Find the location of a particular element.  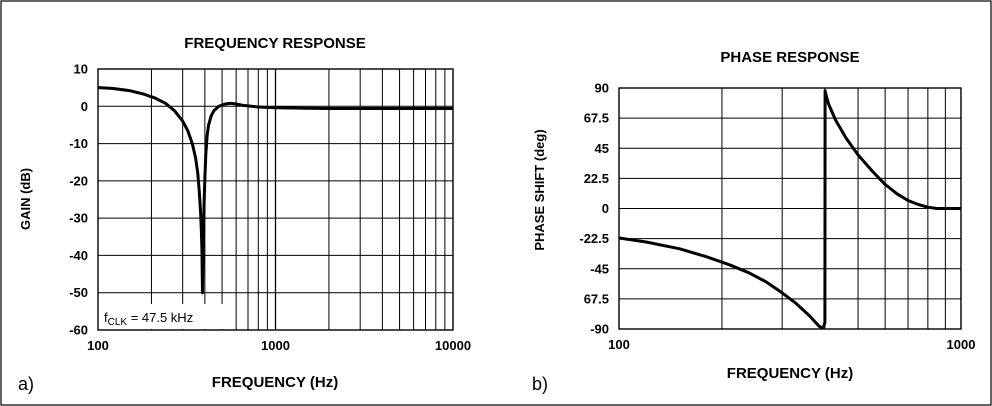

chart-a-annotation-text: fCLK = 47.5 kHz is located at coordinates (148, 319).